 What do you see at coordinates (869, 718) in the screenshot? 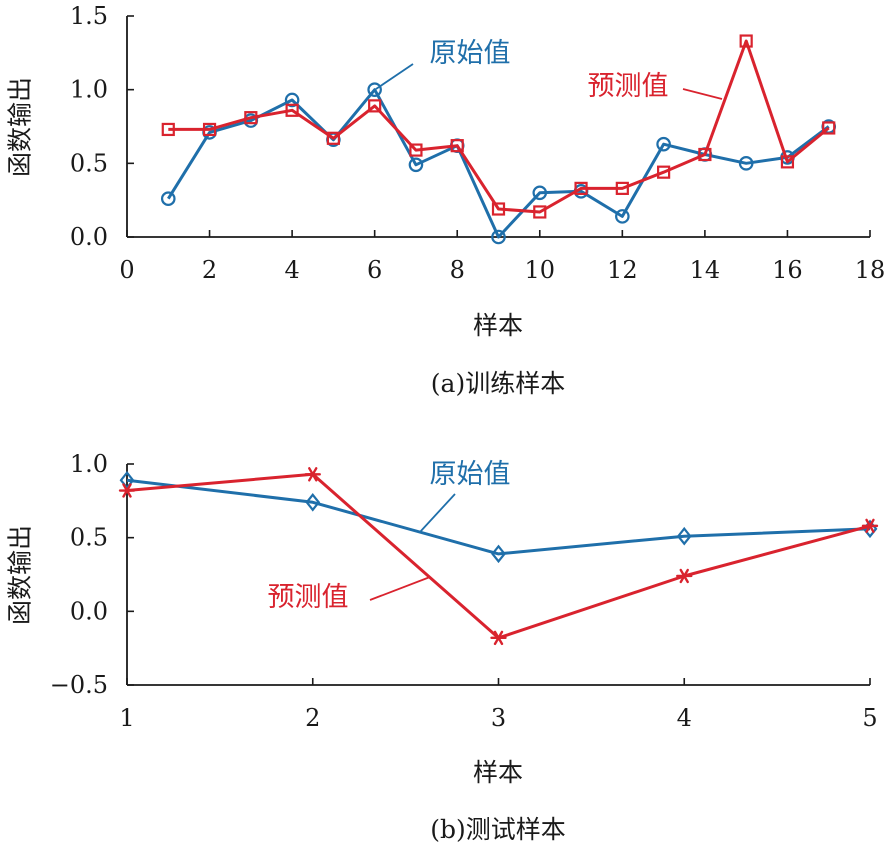
I see `x-tick-label: 5` at bounding box center [869, 718].